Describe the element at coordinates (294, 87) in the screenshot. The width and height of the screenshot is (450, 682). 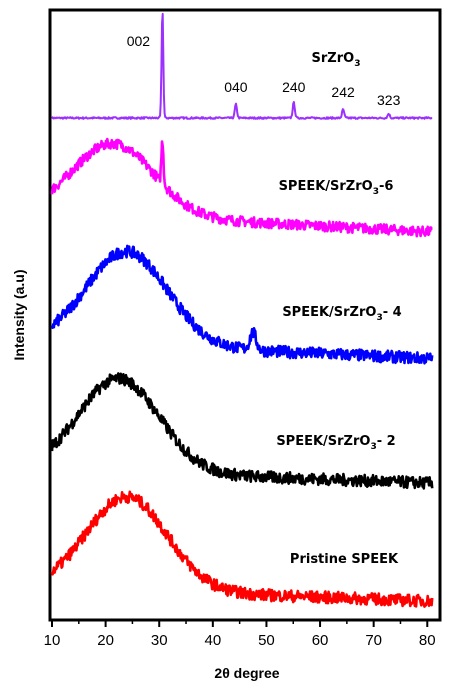
I see `peak-label-240: 240` at that location.